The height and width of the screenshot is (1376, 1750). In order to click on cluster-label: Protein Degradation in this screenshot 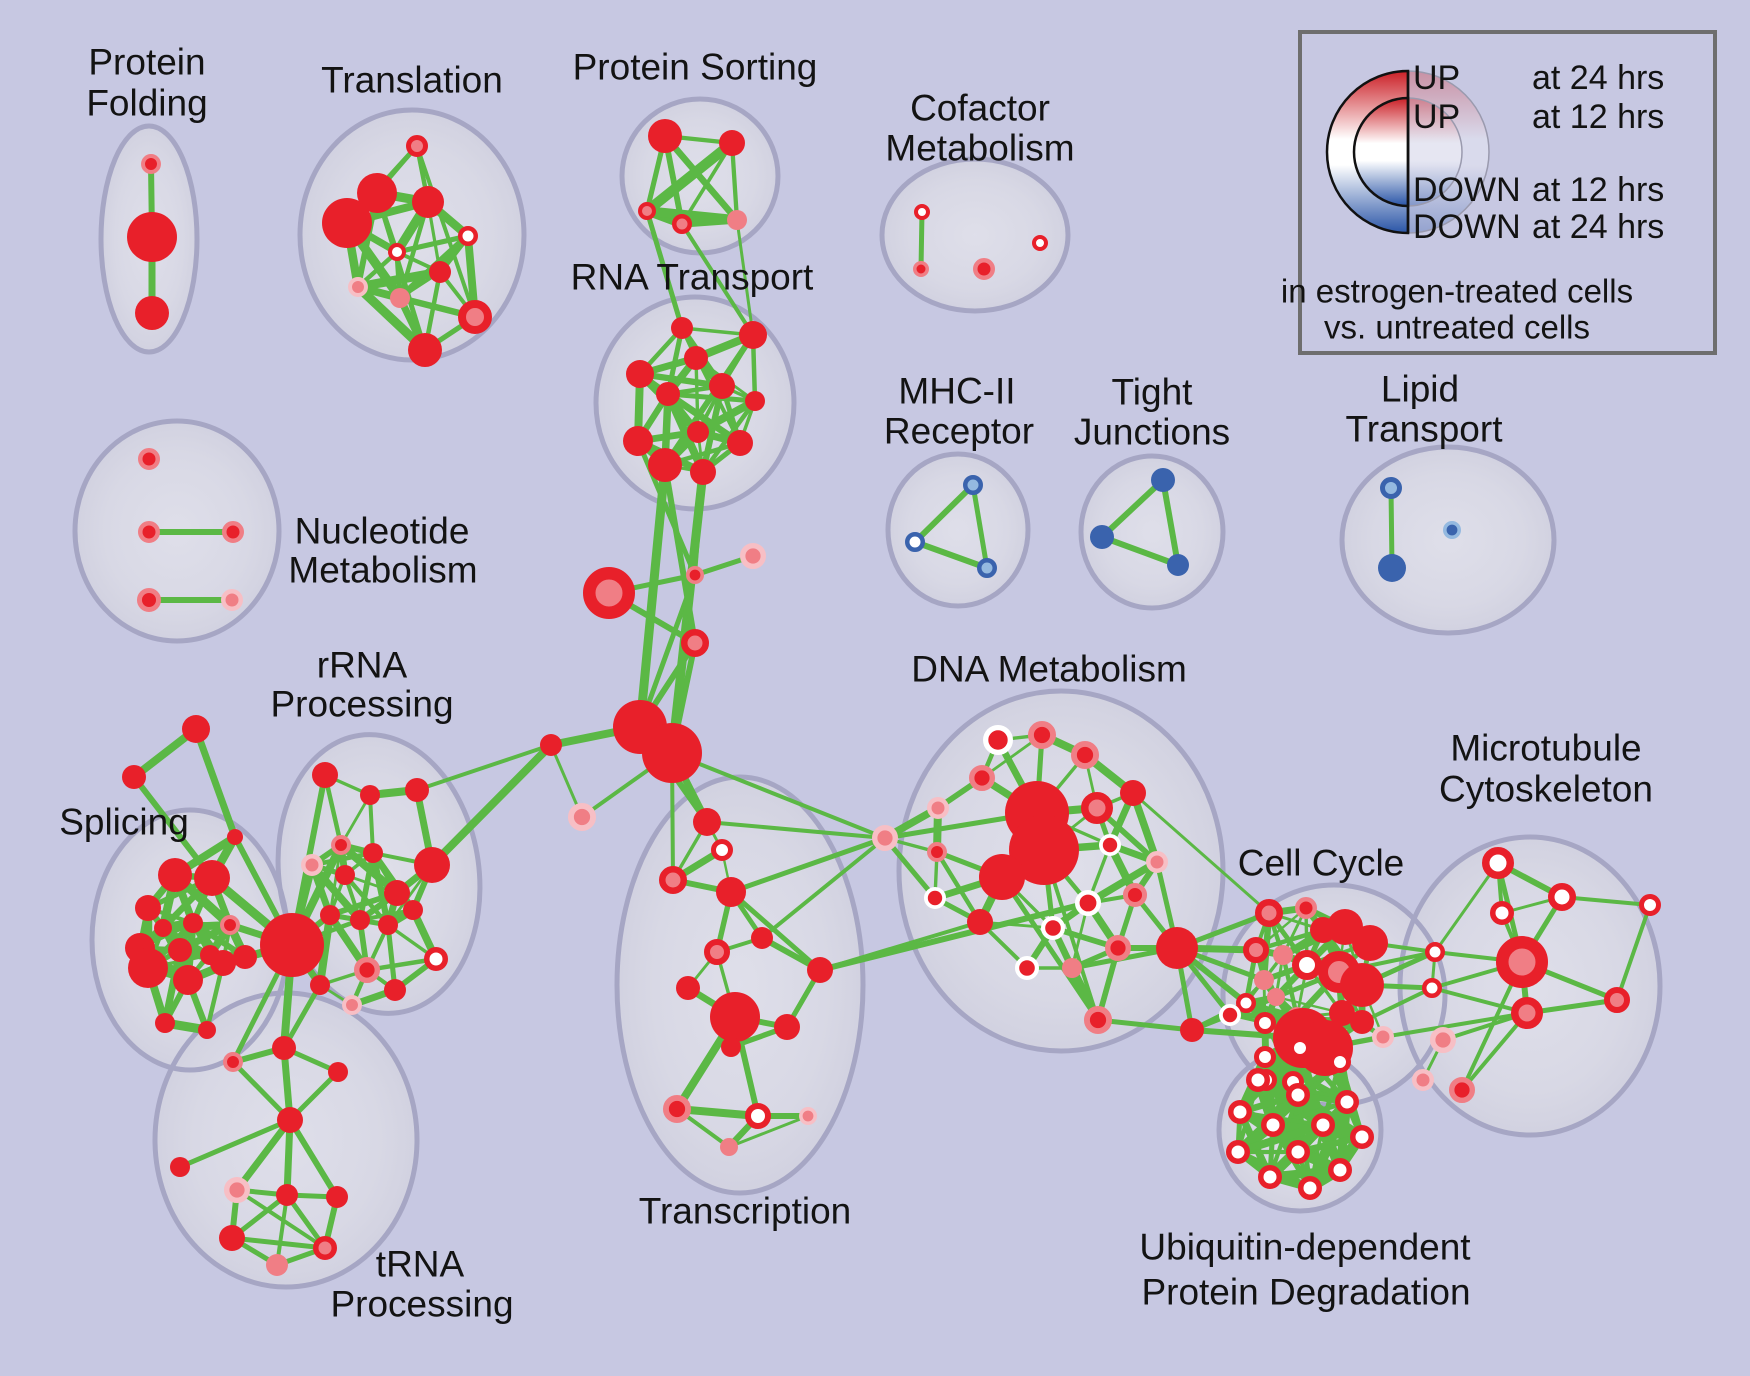, I will do `click(1305, 1292)`.